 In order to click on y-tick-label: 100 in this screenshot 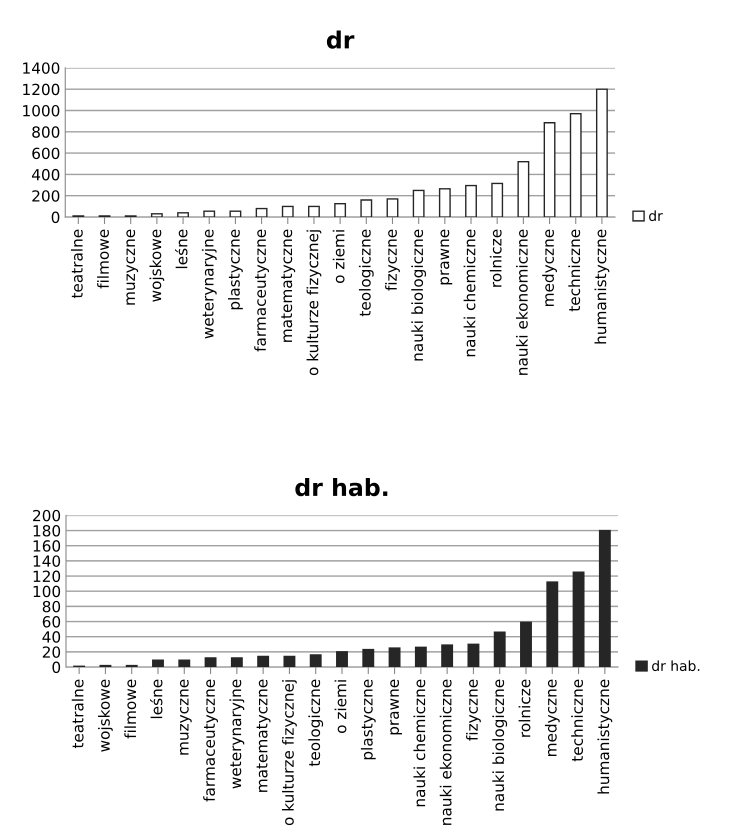, I will do `click(47, 592)`.